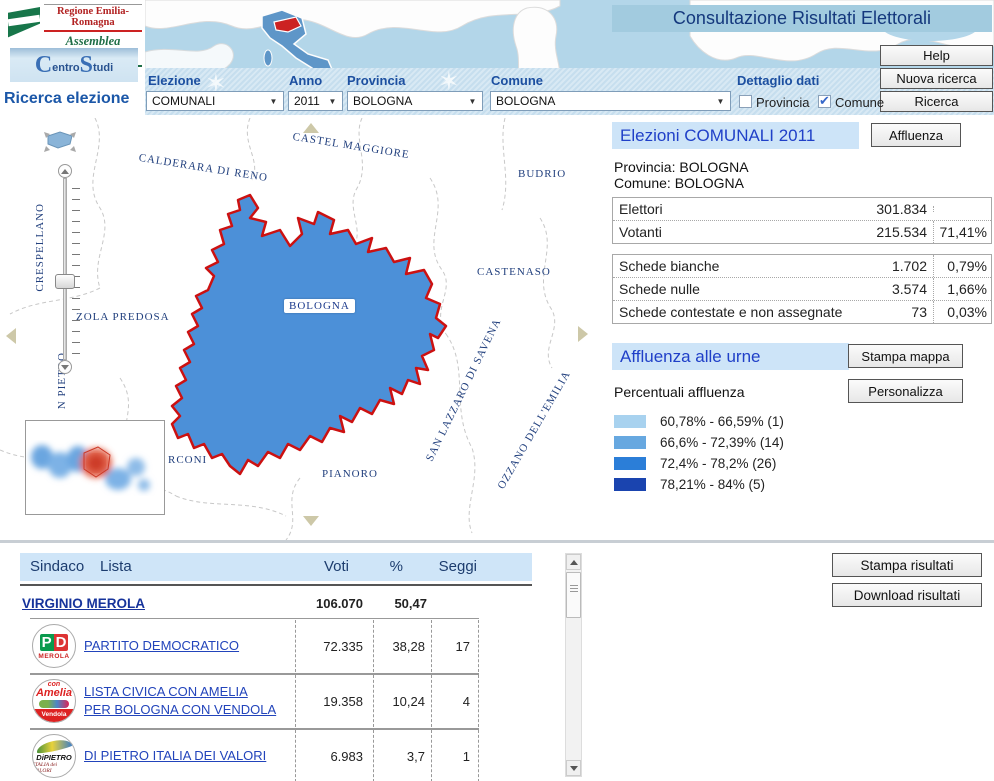  I want to click on lista-link: LISTA CIVICA CON AMELIA, so click(166, 692).